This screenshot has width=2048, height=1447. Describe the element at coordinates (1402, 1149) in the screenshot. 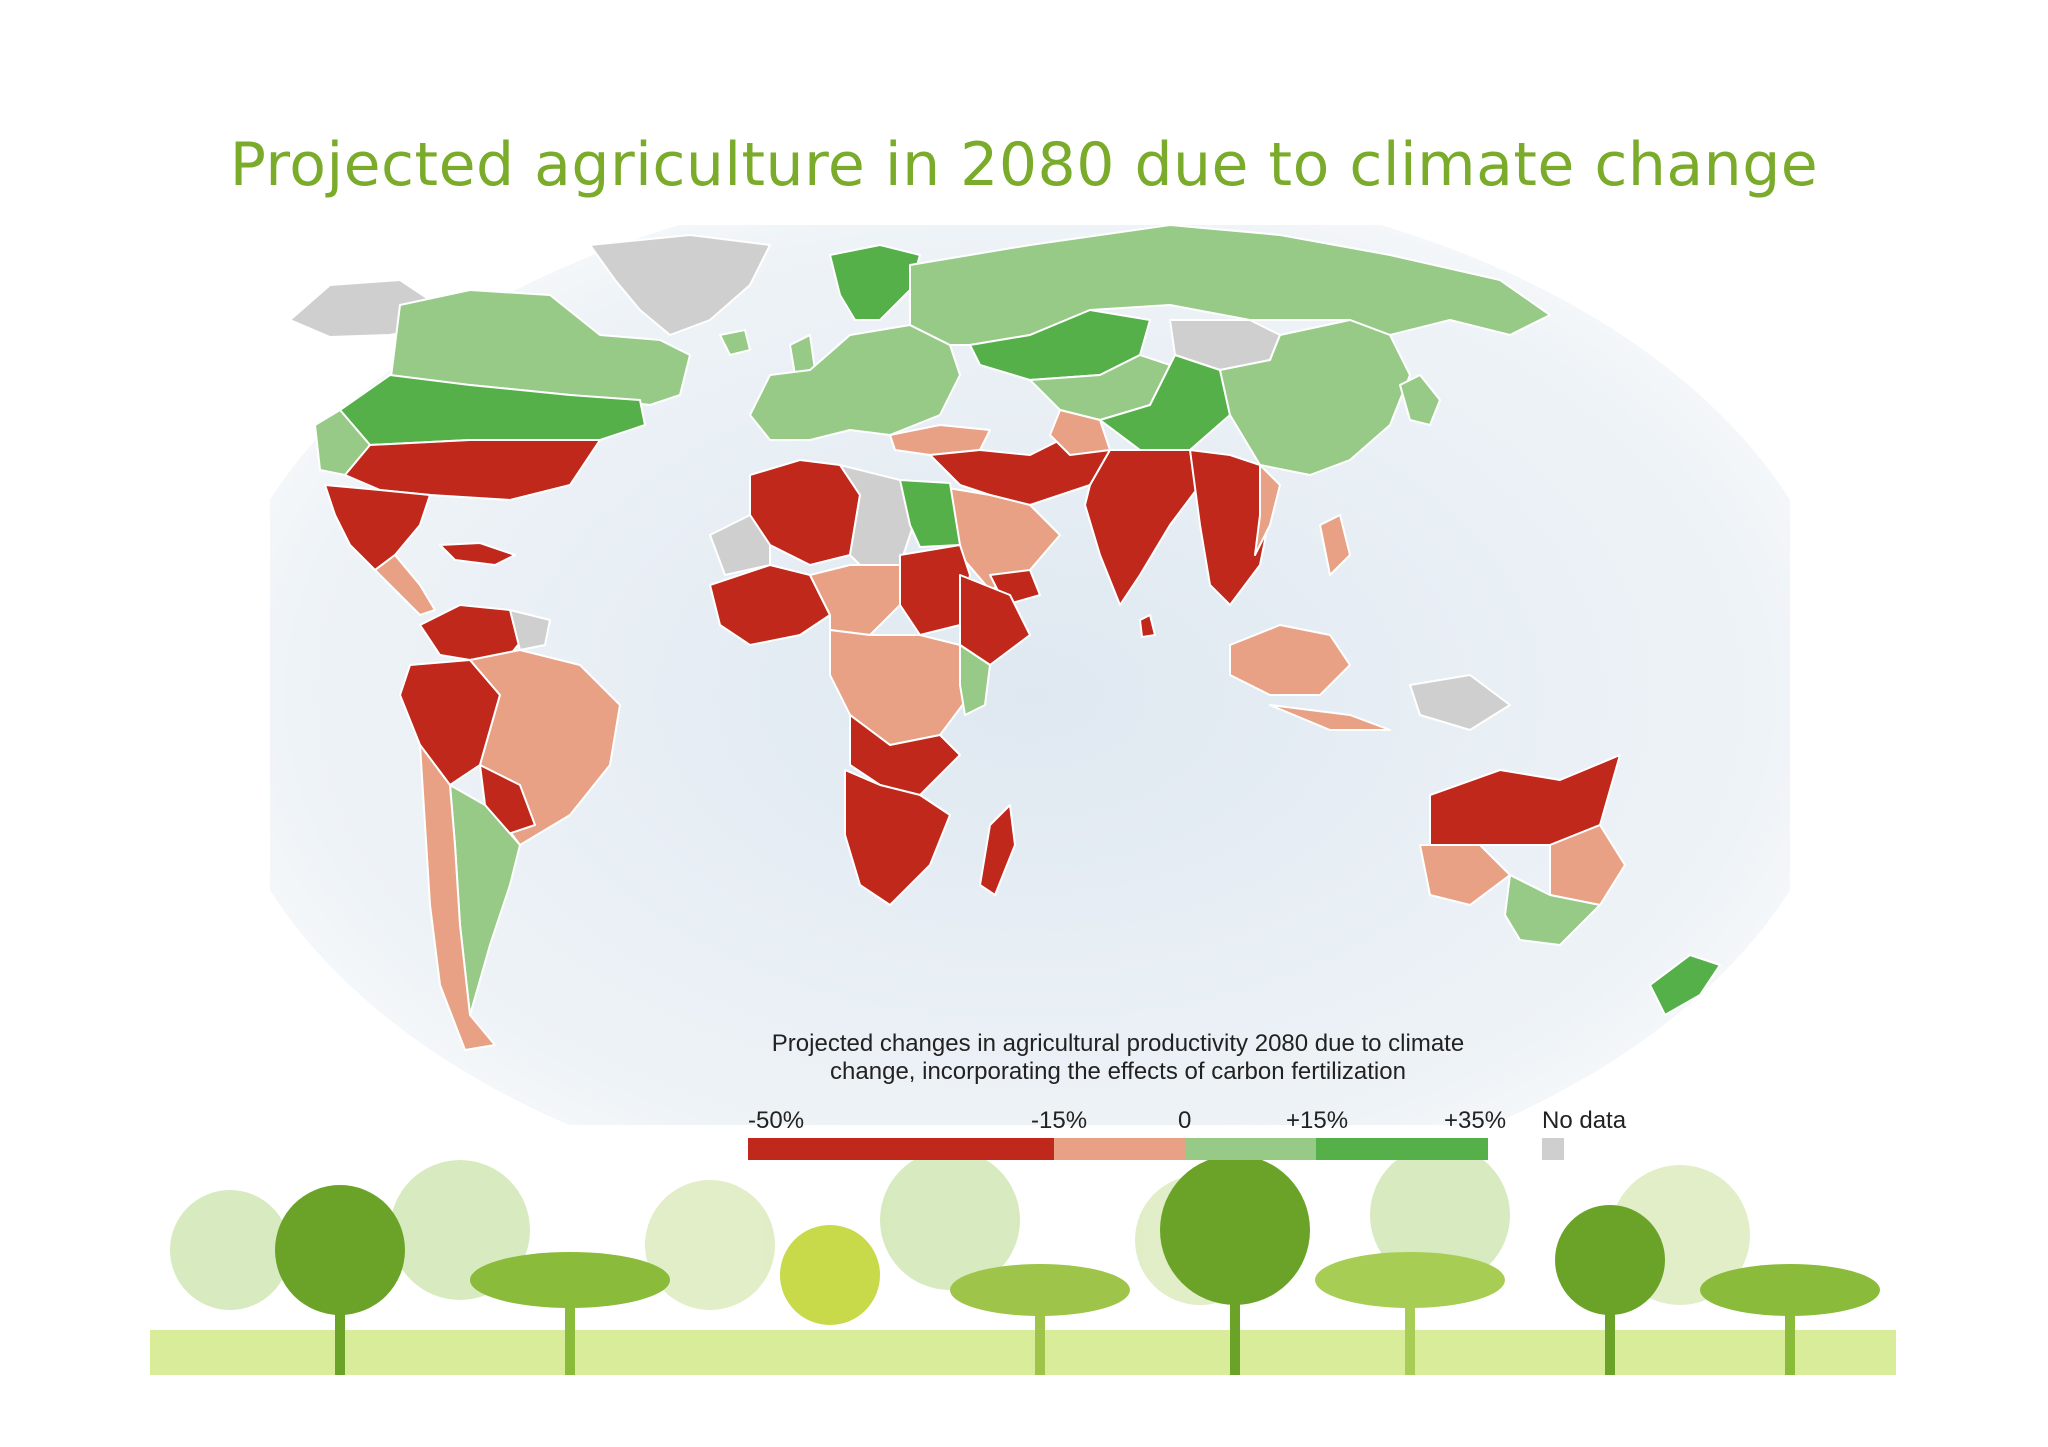

I see `legend-bin-plus15-plus35` at that location.